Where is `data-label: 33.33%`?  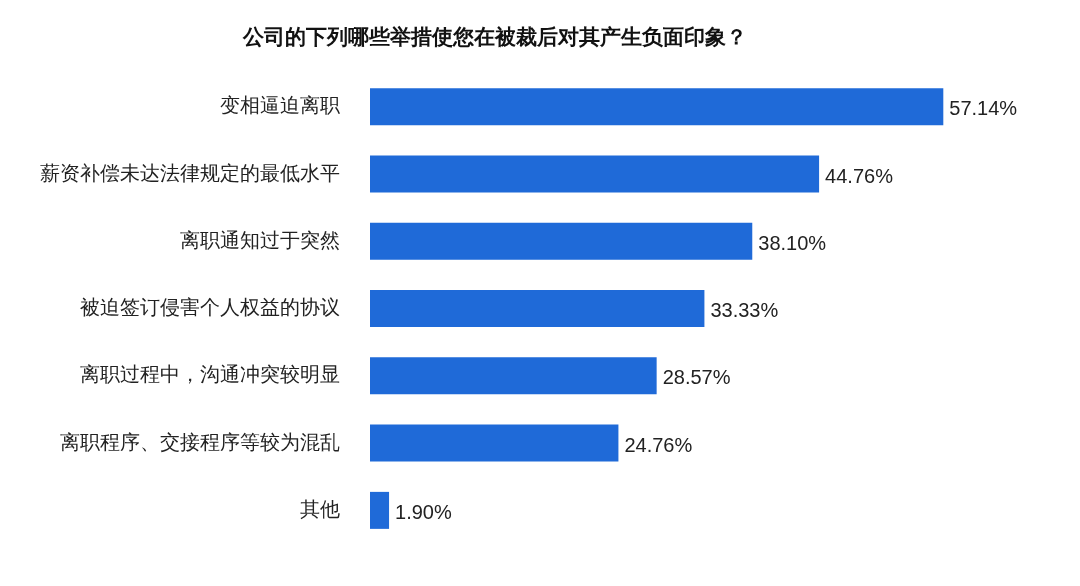 data-label: 33.33% is located at coordinates (744, 310).